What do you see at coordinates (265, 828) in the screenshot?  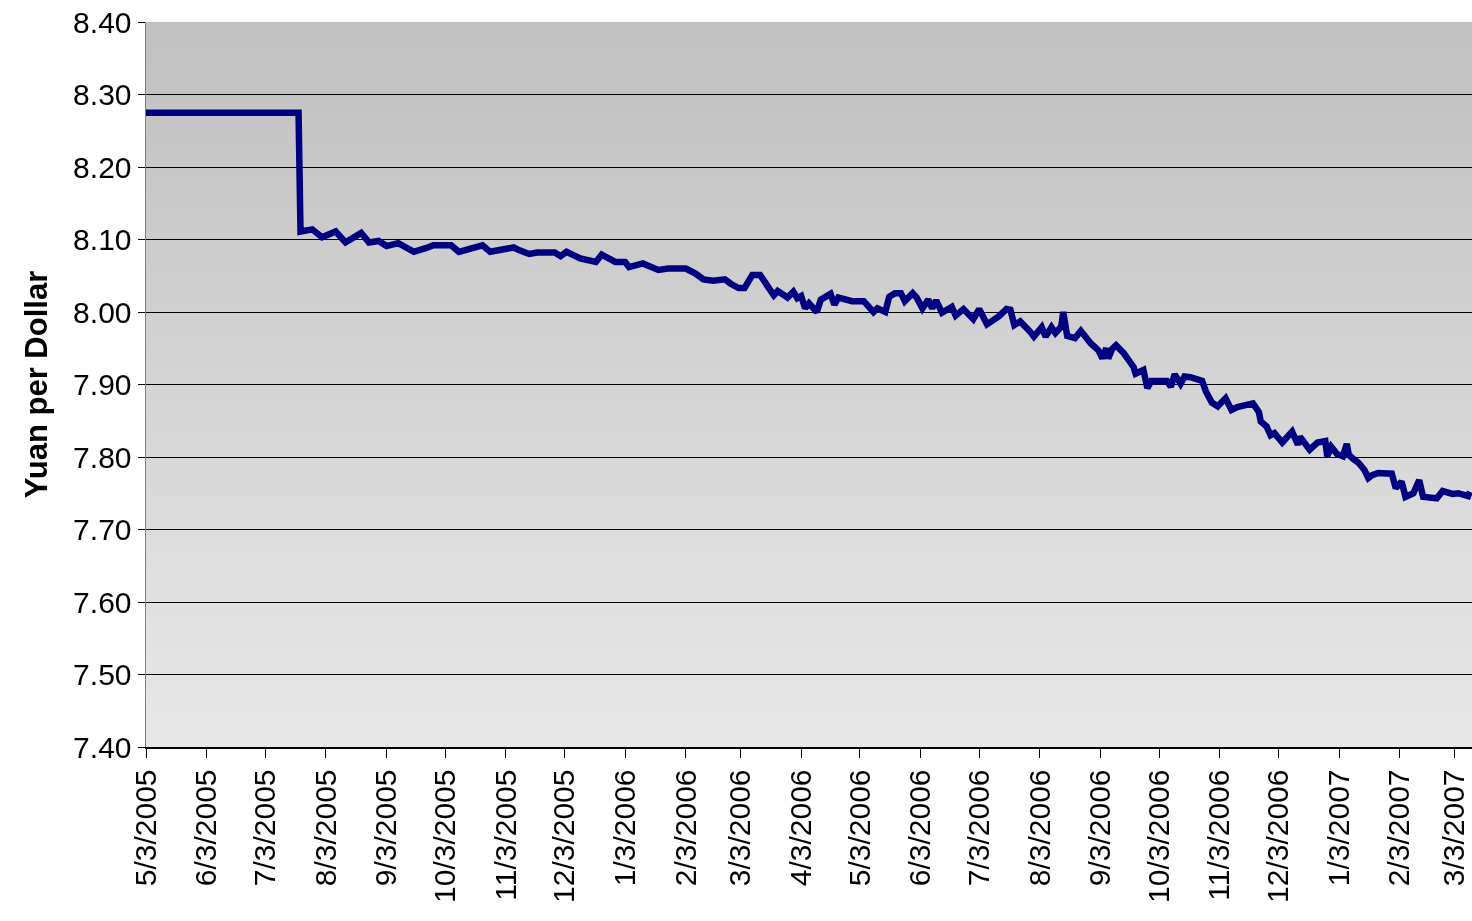 I see `x-tick-label: 7/3/2005` at bounding box center [265, 828].